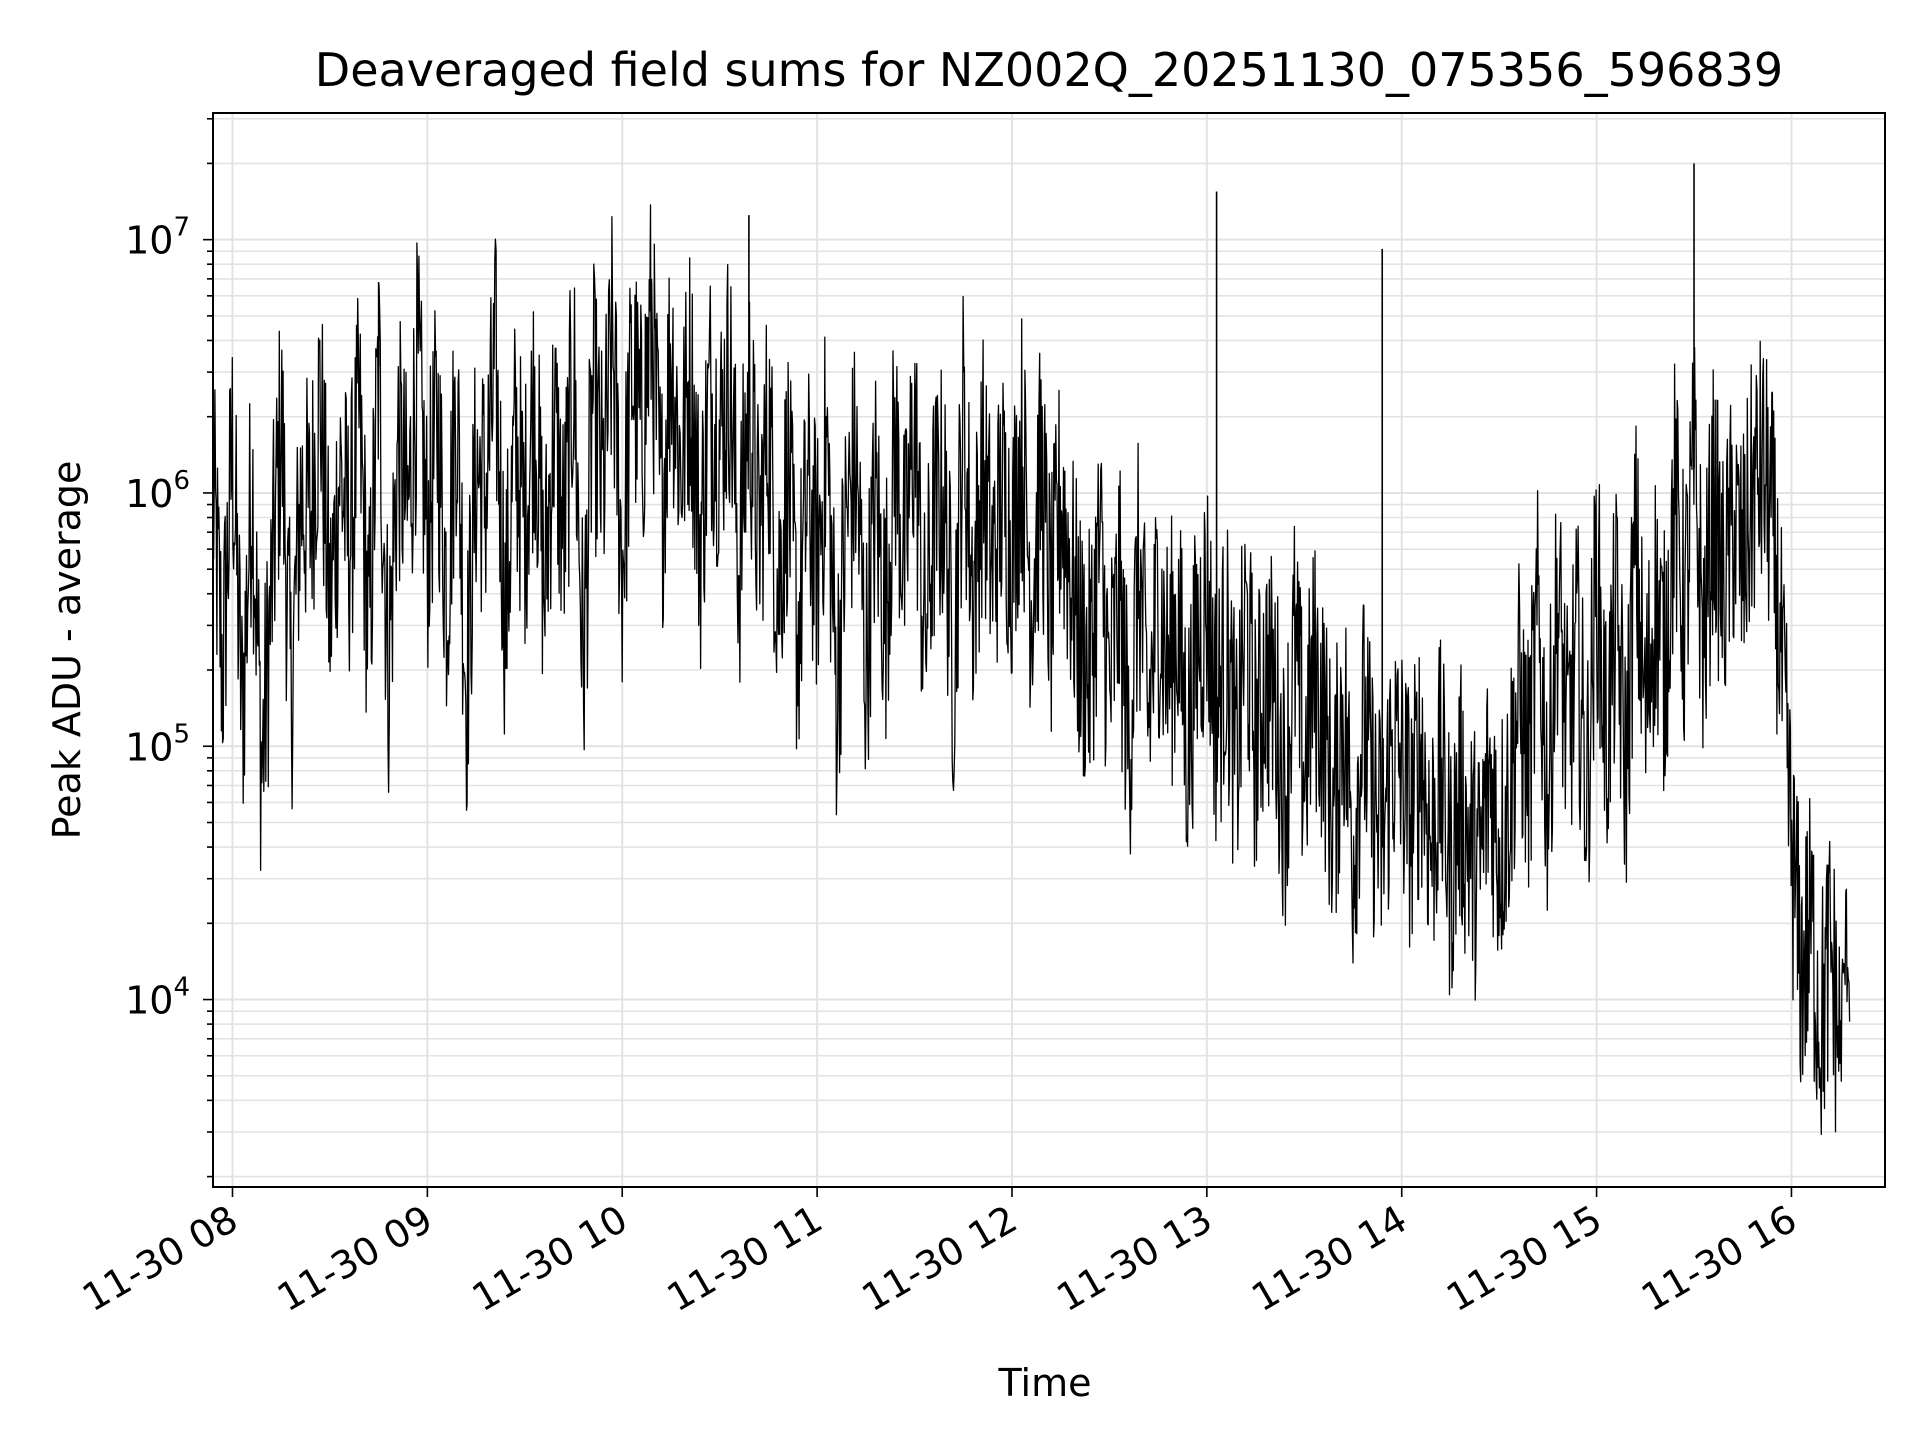 The image size is (1920, 1440). I want to click on y-tick-label: 10⁵, so click(157, 744).